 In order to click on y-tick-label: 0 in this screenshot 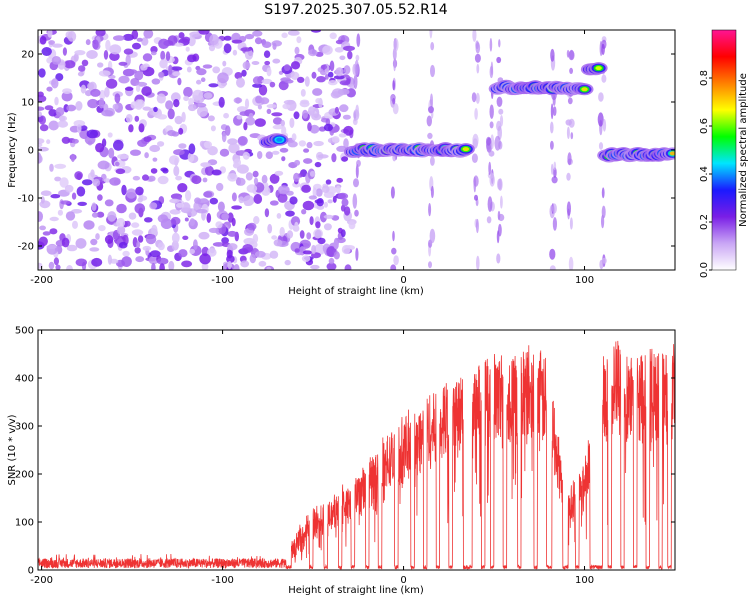, I will do `click(31, 151)`.